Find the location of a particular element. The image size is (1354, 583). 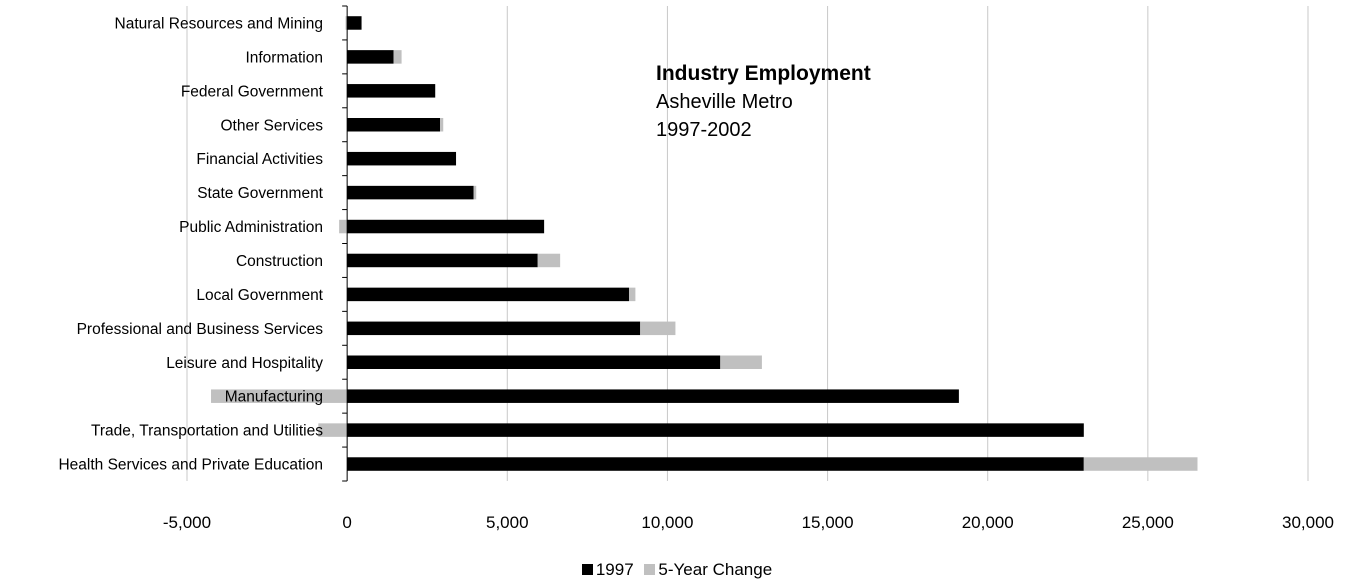

x-tick-label-5: 20,000 is located at coordinates (988, 522).